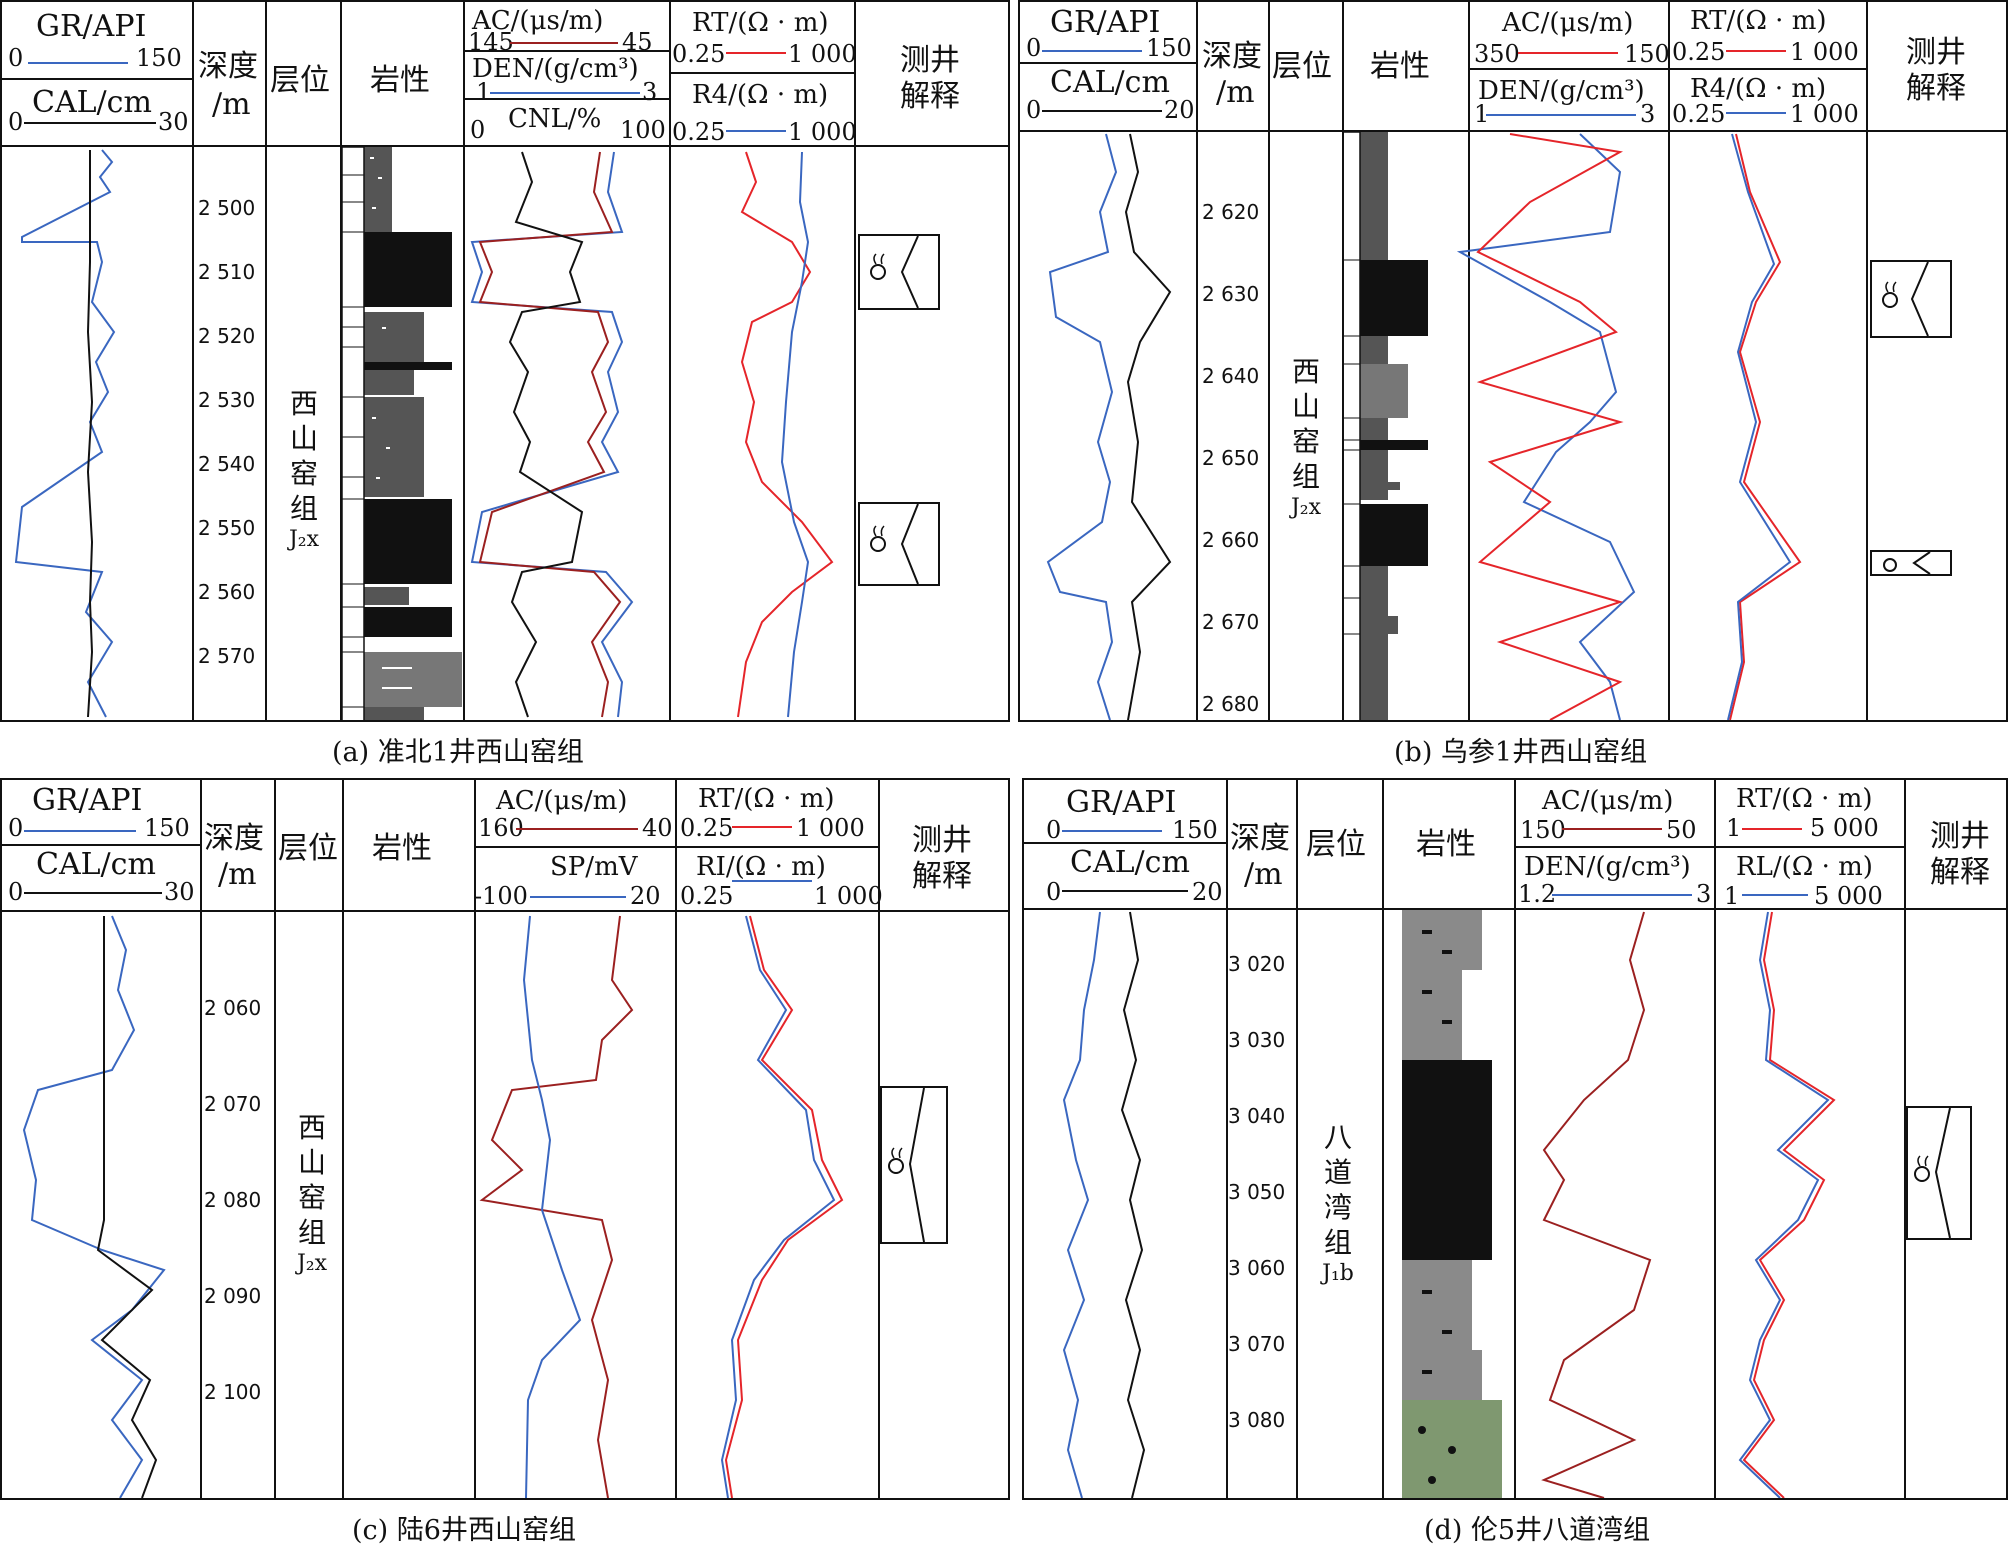  Describe the element at coordinates (1231, 540) in the screenshot. I see `depth-tick: 2 660` at that location.